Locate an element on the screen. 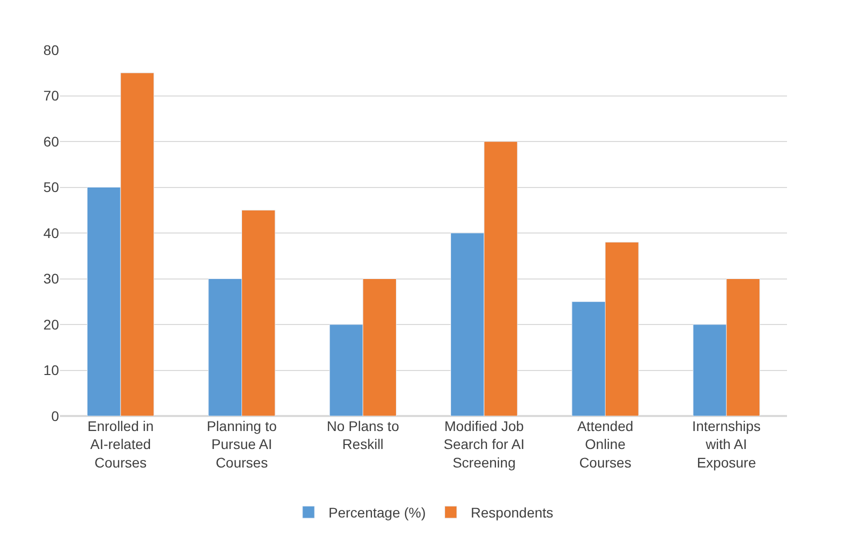  x-tick-label: Internships with AI Exposure is located at coordinates (726, 444).